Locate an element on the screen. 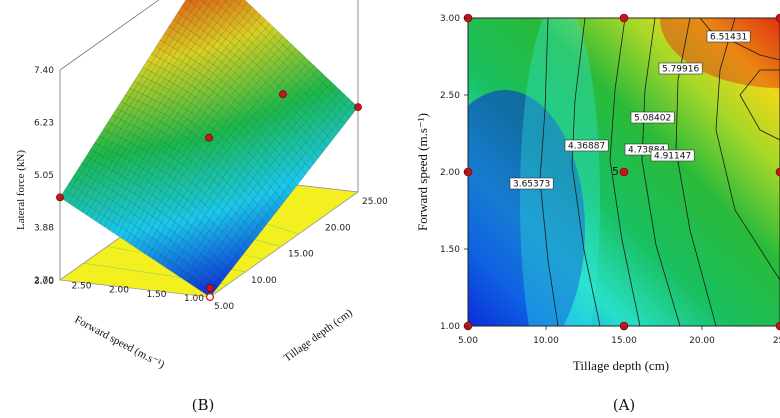 This screenshot has height=418, width=780. x-tick-label: 25.00 is located at coordinates (375, 202).